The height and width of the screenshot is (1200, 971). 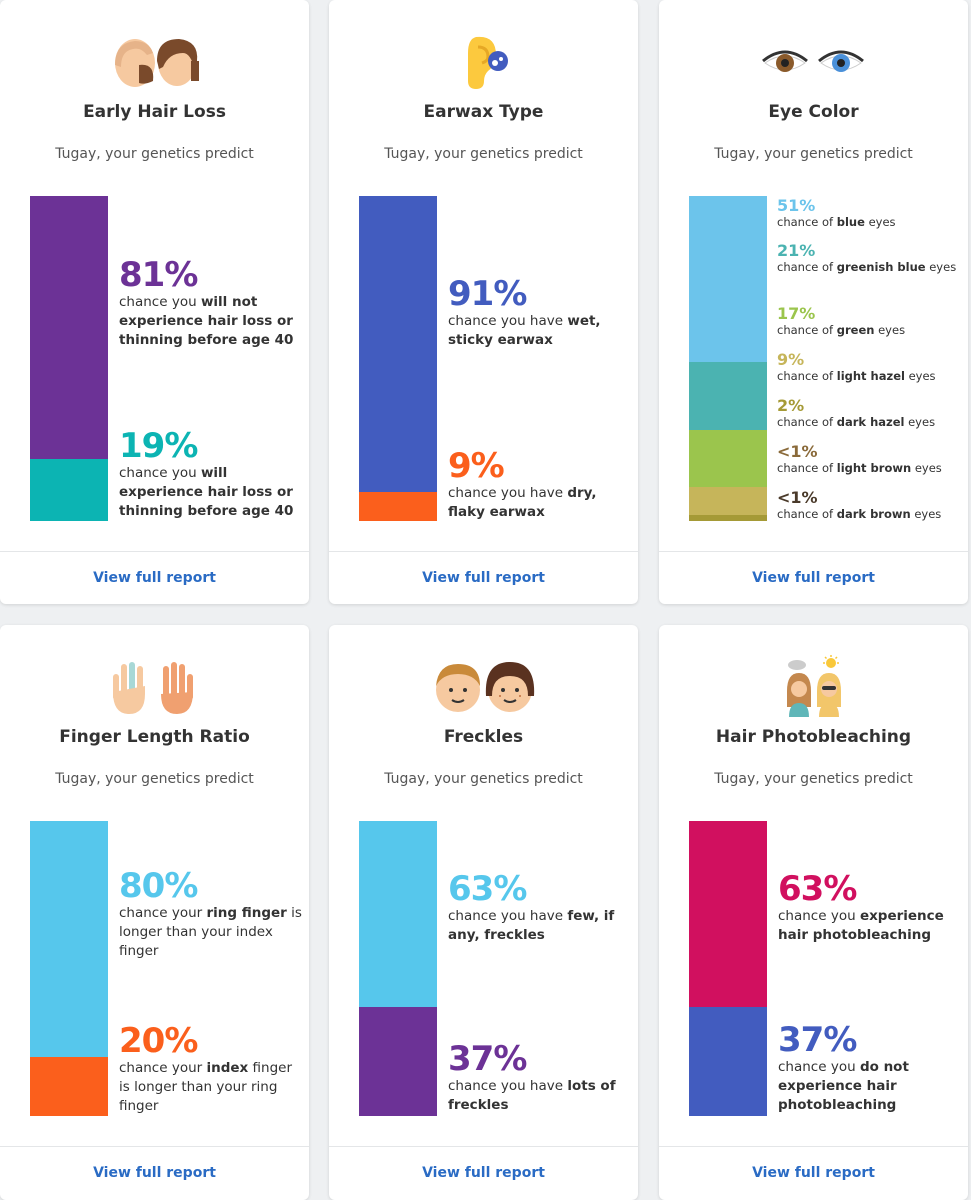 What do you see at coordinates (796, 313) in the screenshot?
I see `result-percent: 17%` at bounding box center [796, 313].